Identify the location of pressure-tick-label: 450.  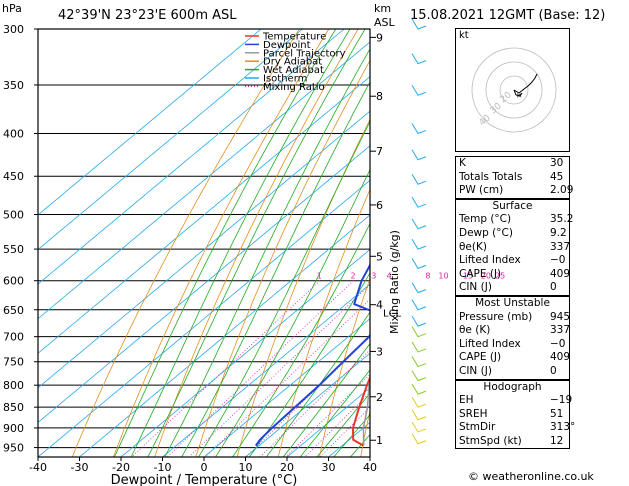
(13, 176).